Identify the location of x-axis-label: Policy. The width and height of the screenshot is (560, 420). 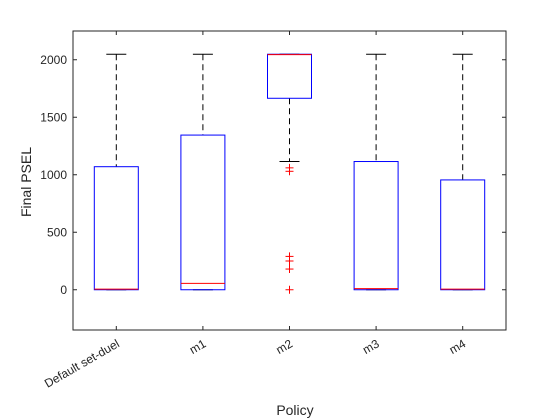
(294, 410).